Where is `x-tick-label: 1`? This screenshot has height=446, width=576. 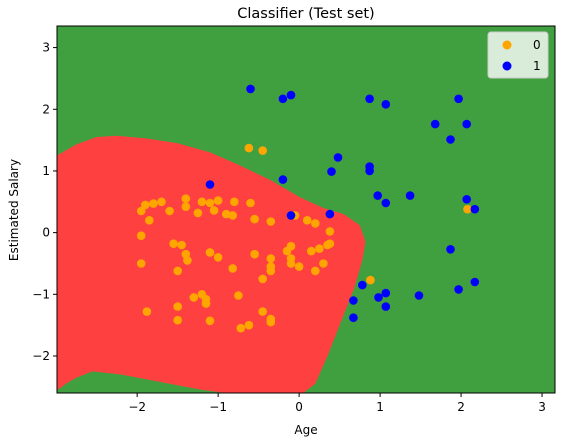 x-tick-label: 1 is located at coordinates (380, 407).